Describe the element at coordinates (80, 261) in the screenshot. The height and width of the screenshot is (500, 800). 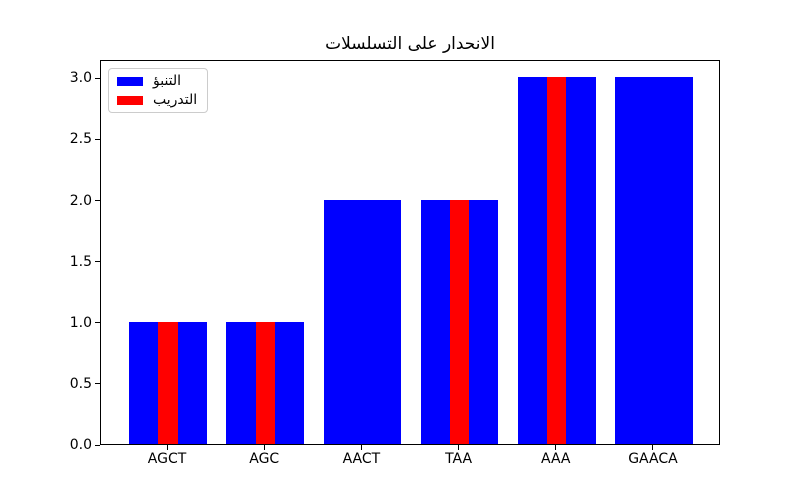
I see `y-tick-label: 1.5` at that location.